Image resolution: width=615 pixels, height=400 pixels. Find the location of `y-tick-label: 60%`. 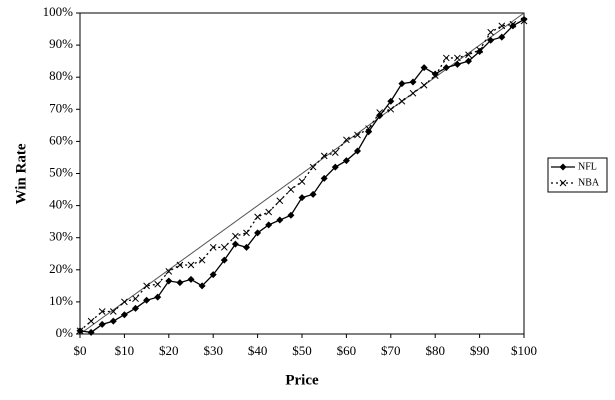

y-tick-label: 60% is located at coordinates (61, 139).